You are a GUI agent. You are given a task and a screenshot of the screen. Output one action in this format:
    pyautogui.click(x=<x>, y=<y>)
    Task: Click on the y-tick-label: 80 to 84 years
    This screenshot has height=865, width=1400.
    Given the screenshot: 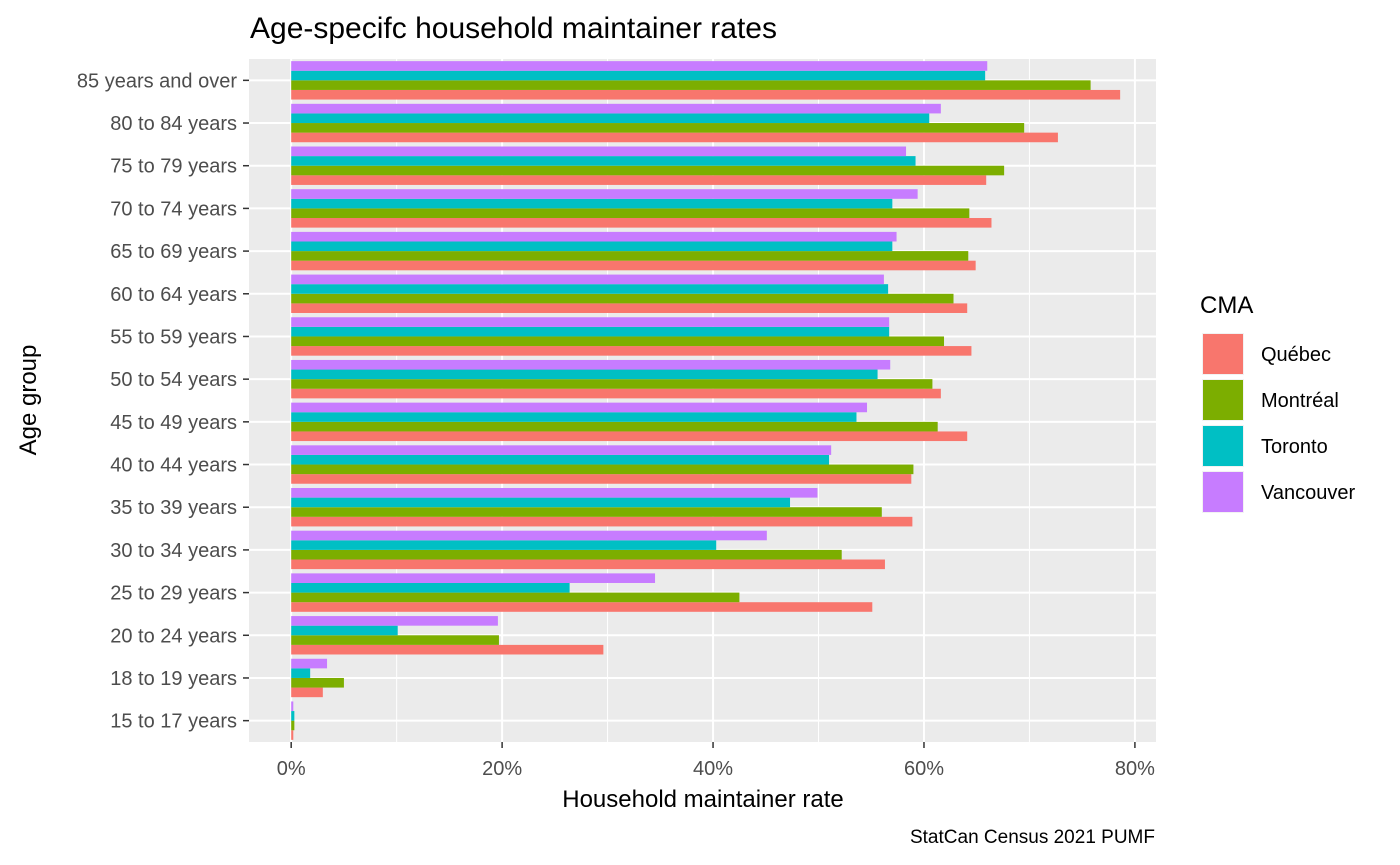 What is the action you would take?
    pyautogui.click(x=173, y=124)
    